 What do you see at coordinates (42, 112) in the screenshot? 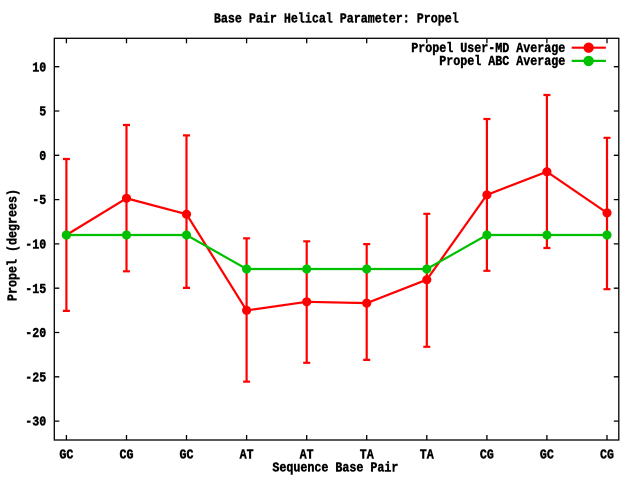
I see `svg-text: 5` at bounding box center [42, 112].